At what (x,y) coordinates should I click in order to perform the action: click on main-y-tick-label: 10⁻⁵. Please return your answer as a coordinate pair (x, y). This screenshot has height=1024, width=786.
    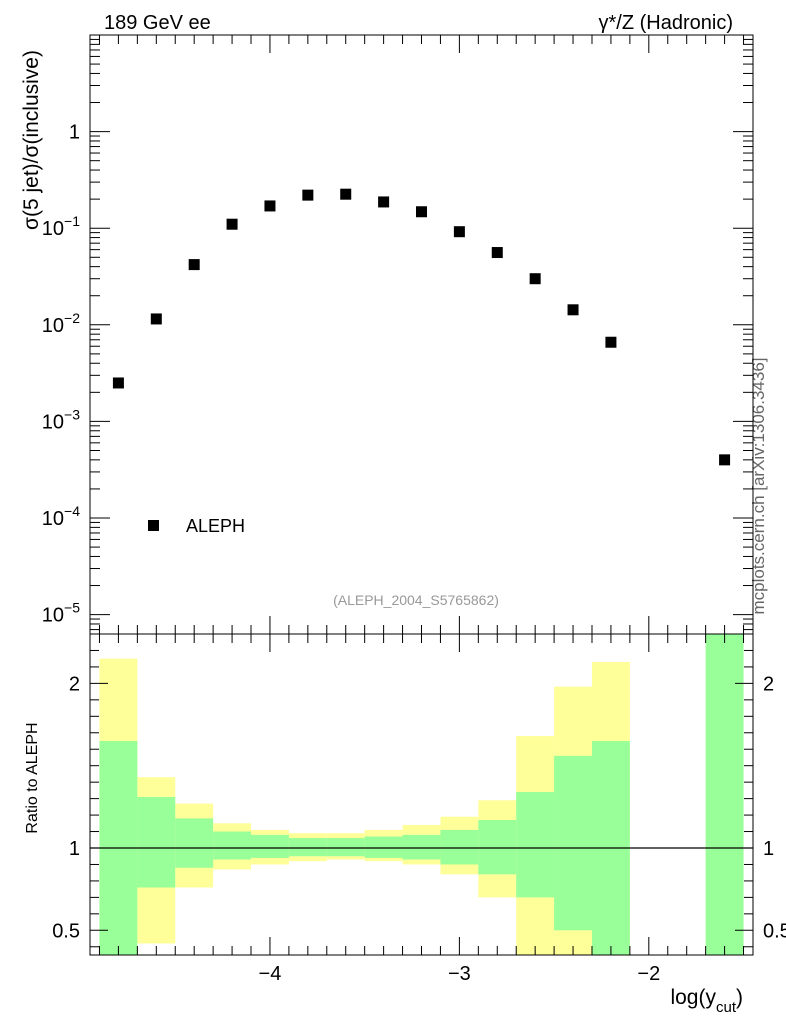
    Looking at the image, I should click on (61, 613).